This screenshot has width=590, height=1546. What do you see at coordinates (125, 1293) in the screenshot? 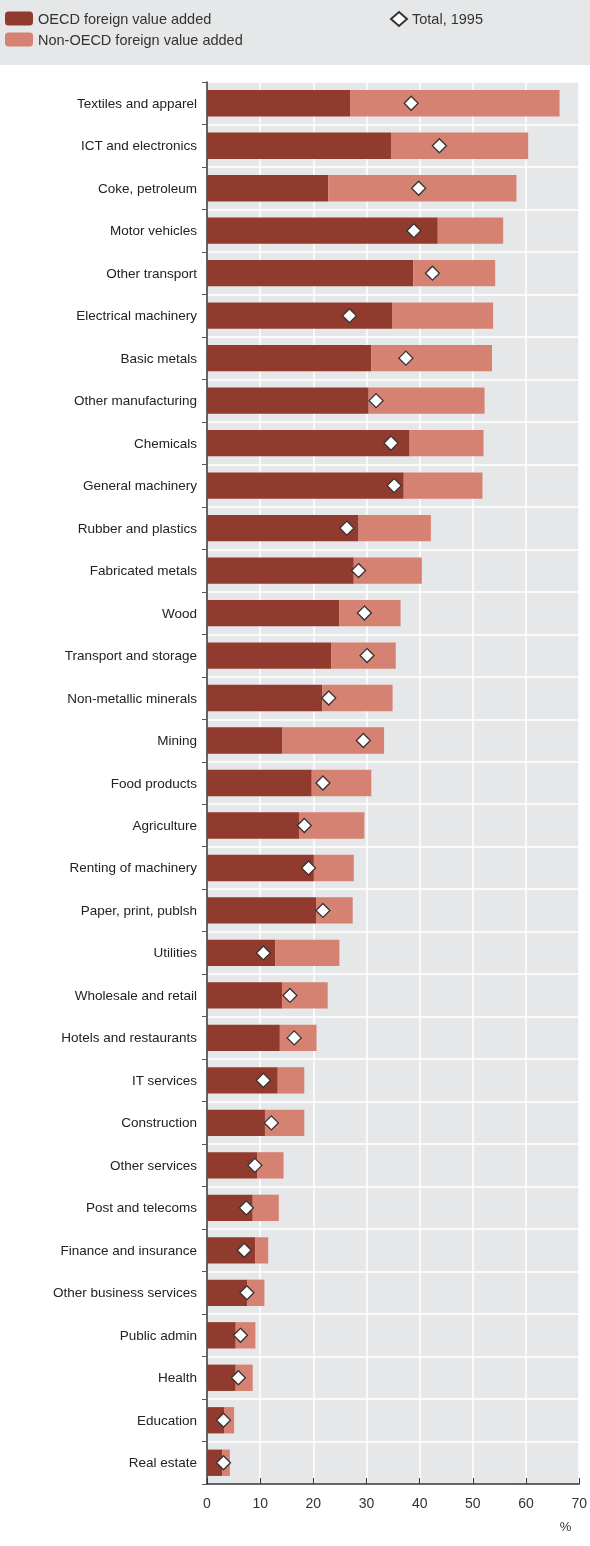
I see `y-tick-label: Other business services` at bounding box center [125, 1293].